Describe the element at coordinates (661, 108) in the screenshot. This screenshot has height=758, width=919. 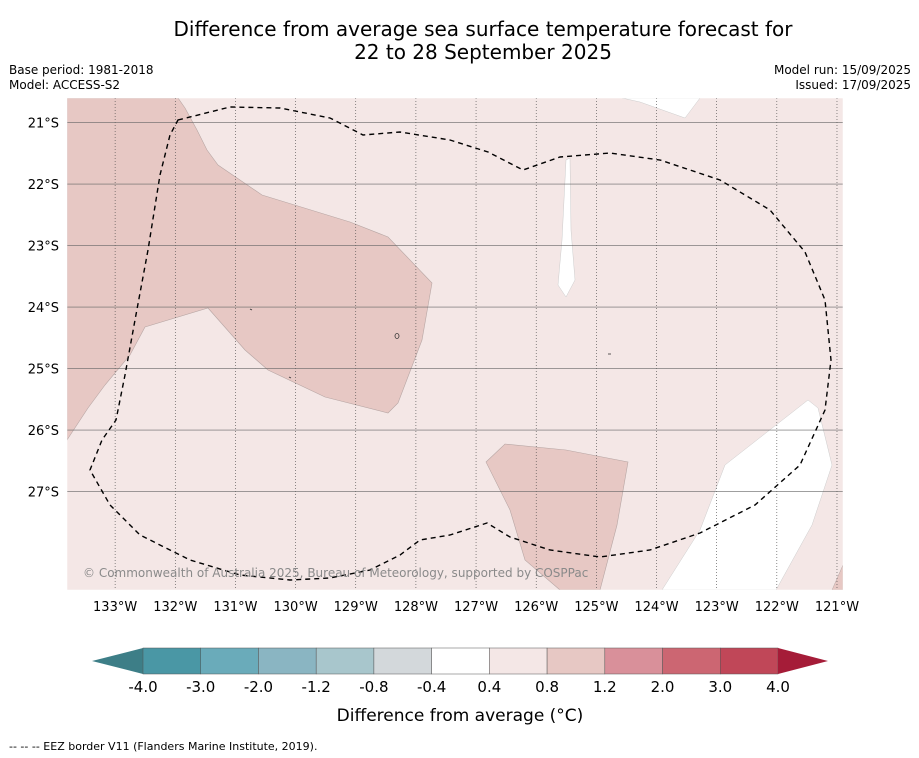
I see `northeast-neutral-region` at that location.